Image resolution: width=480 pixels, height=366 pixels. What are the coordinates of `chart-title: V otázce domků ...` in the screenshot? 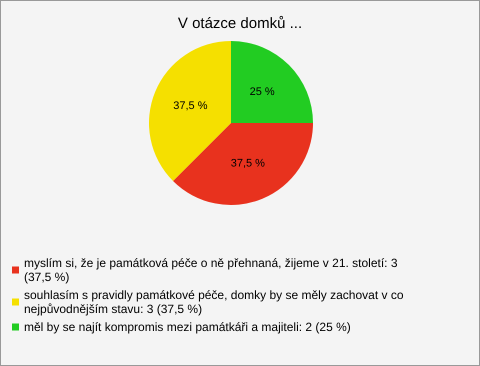 It's located at (240, 23).